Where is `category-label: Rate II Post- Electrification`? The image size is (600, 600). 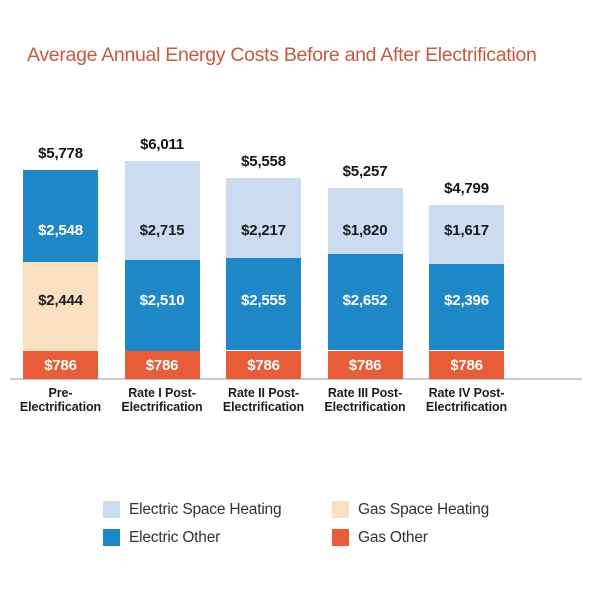 category-label: Rate II Post- Electrification is located at coordinates (264, 400).